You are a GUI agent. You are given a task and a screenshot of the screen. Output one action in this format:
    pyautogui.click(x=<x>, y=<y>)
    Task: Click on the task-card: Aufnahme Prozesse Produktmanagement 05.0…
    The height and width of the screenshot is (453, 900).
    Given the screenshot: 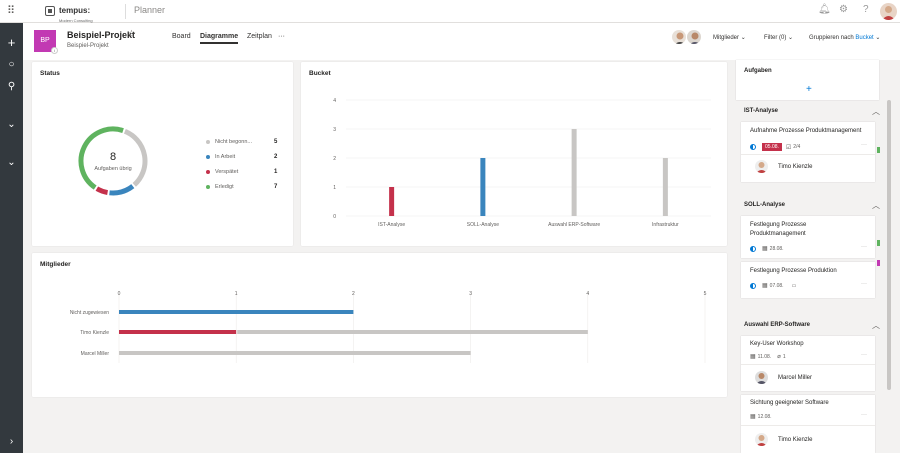 What is the action you would take?
    pyautogui.click(x=808, y=152)
    